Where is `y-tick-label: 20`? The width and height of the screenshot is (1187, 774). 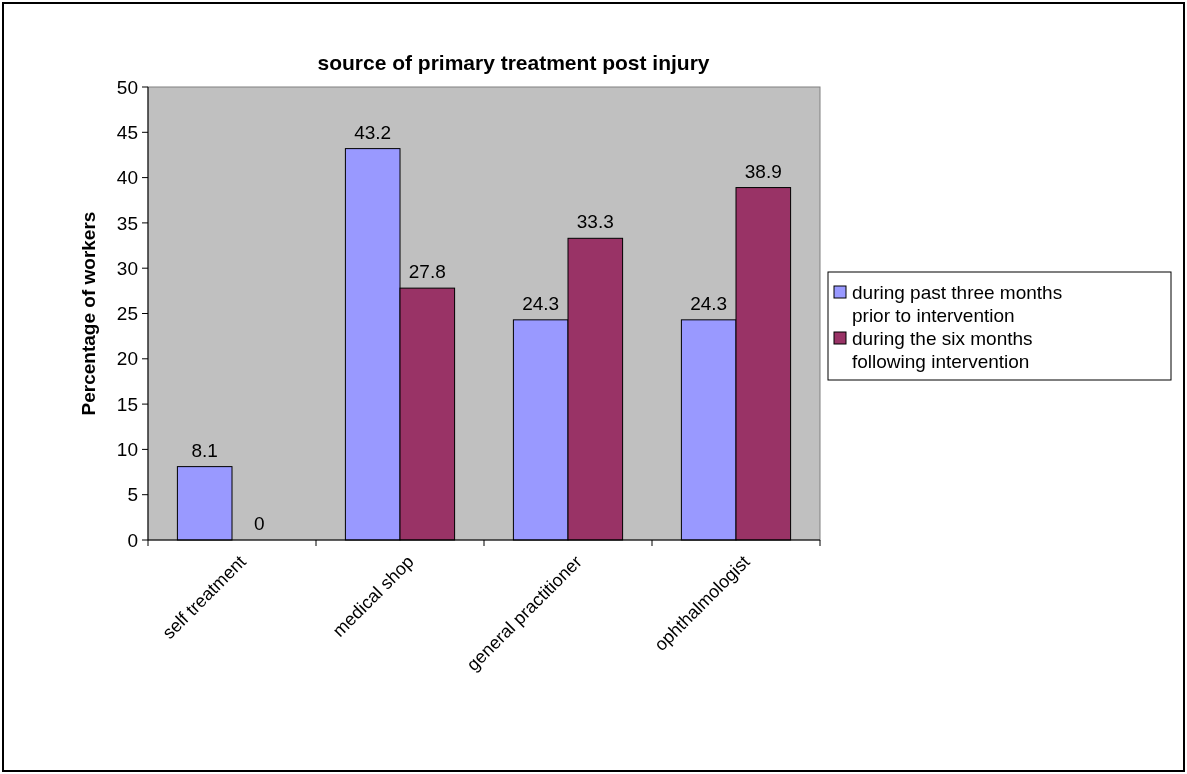
y-tick-label: 20 is located at coordinates (127, 359).